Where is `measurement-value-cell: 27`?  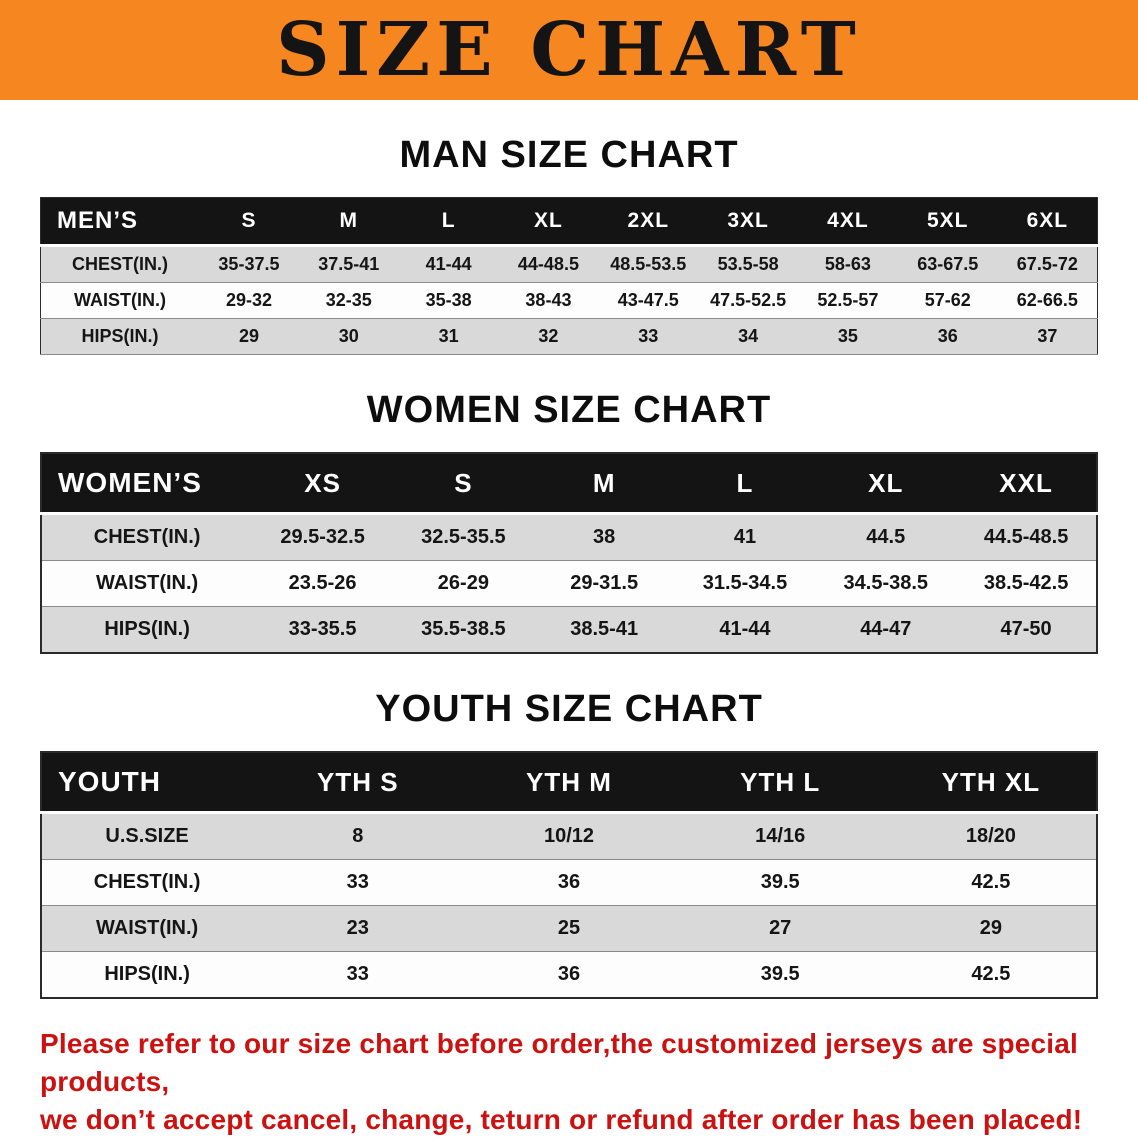 measurement-value-cell: 27 is located at coordinates (780, 928).